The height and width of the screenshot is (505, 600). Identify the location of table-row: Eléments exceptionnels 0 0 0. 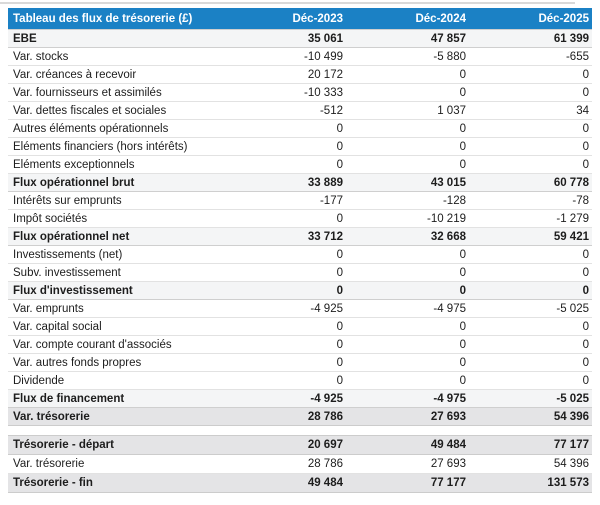
(300, 164).